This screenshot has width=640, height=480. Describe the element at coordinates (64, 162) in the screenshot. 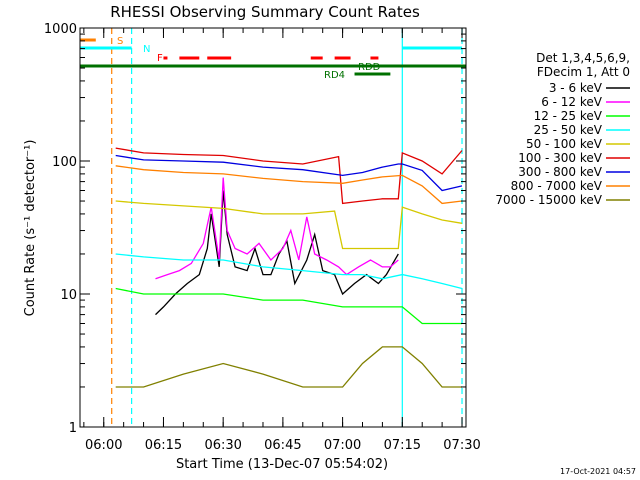

I see `y-tick-label: 100` at that location.